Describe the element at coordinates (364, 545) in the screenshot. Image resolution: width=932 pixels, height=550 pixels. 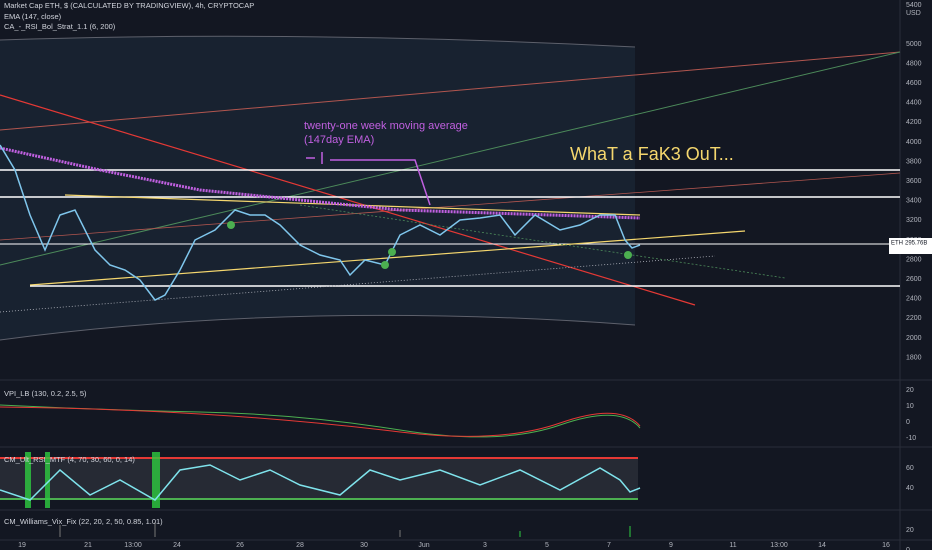
I see `time-tick-label: 30` at that location.